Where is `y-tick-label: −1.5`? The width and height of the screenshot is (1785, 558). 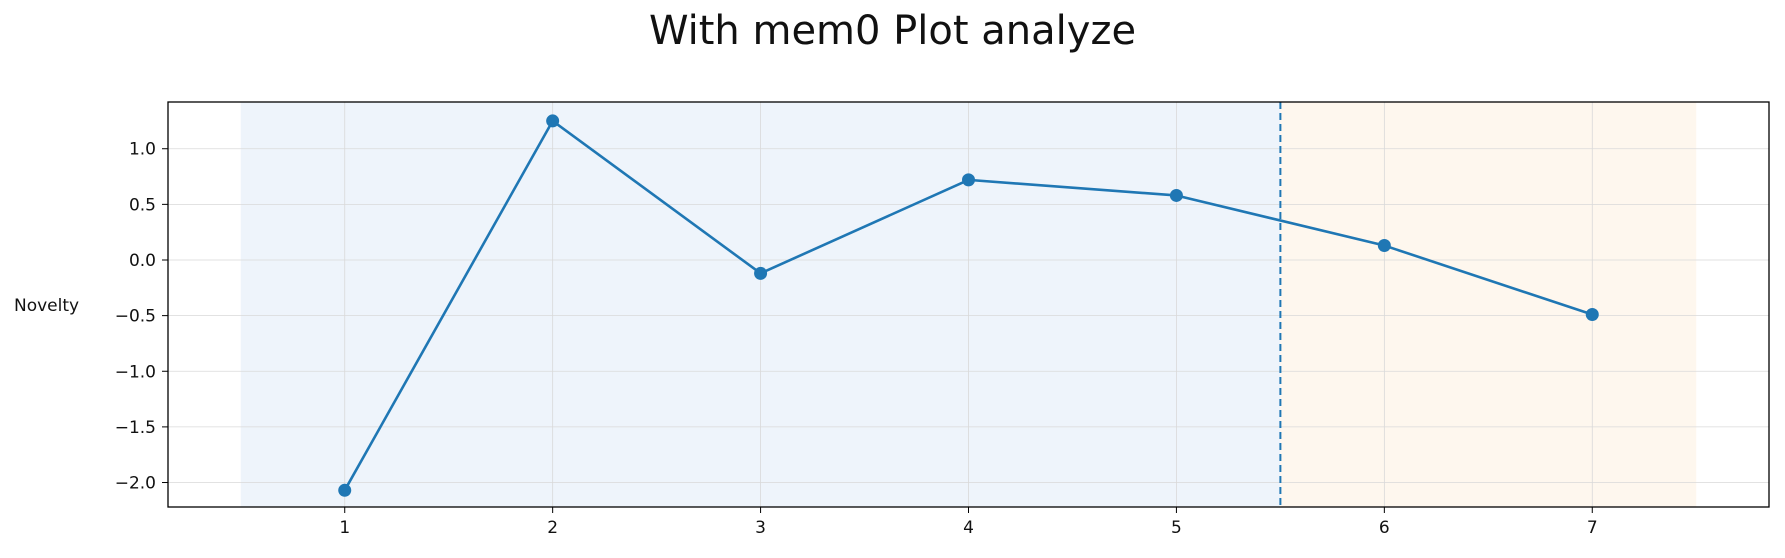
y-tick-label: −1.5 is located at coordinates (135, 428).